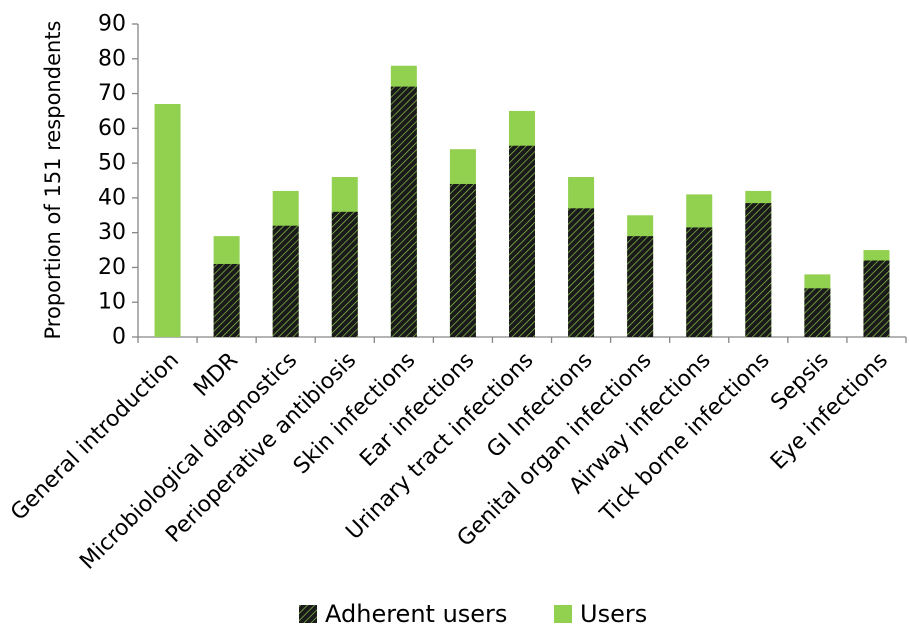 The width and height of the screenshot is (909, 630). I want to click on bar-users, so click(167, 220).